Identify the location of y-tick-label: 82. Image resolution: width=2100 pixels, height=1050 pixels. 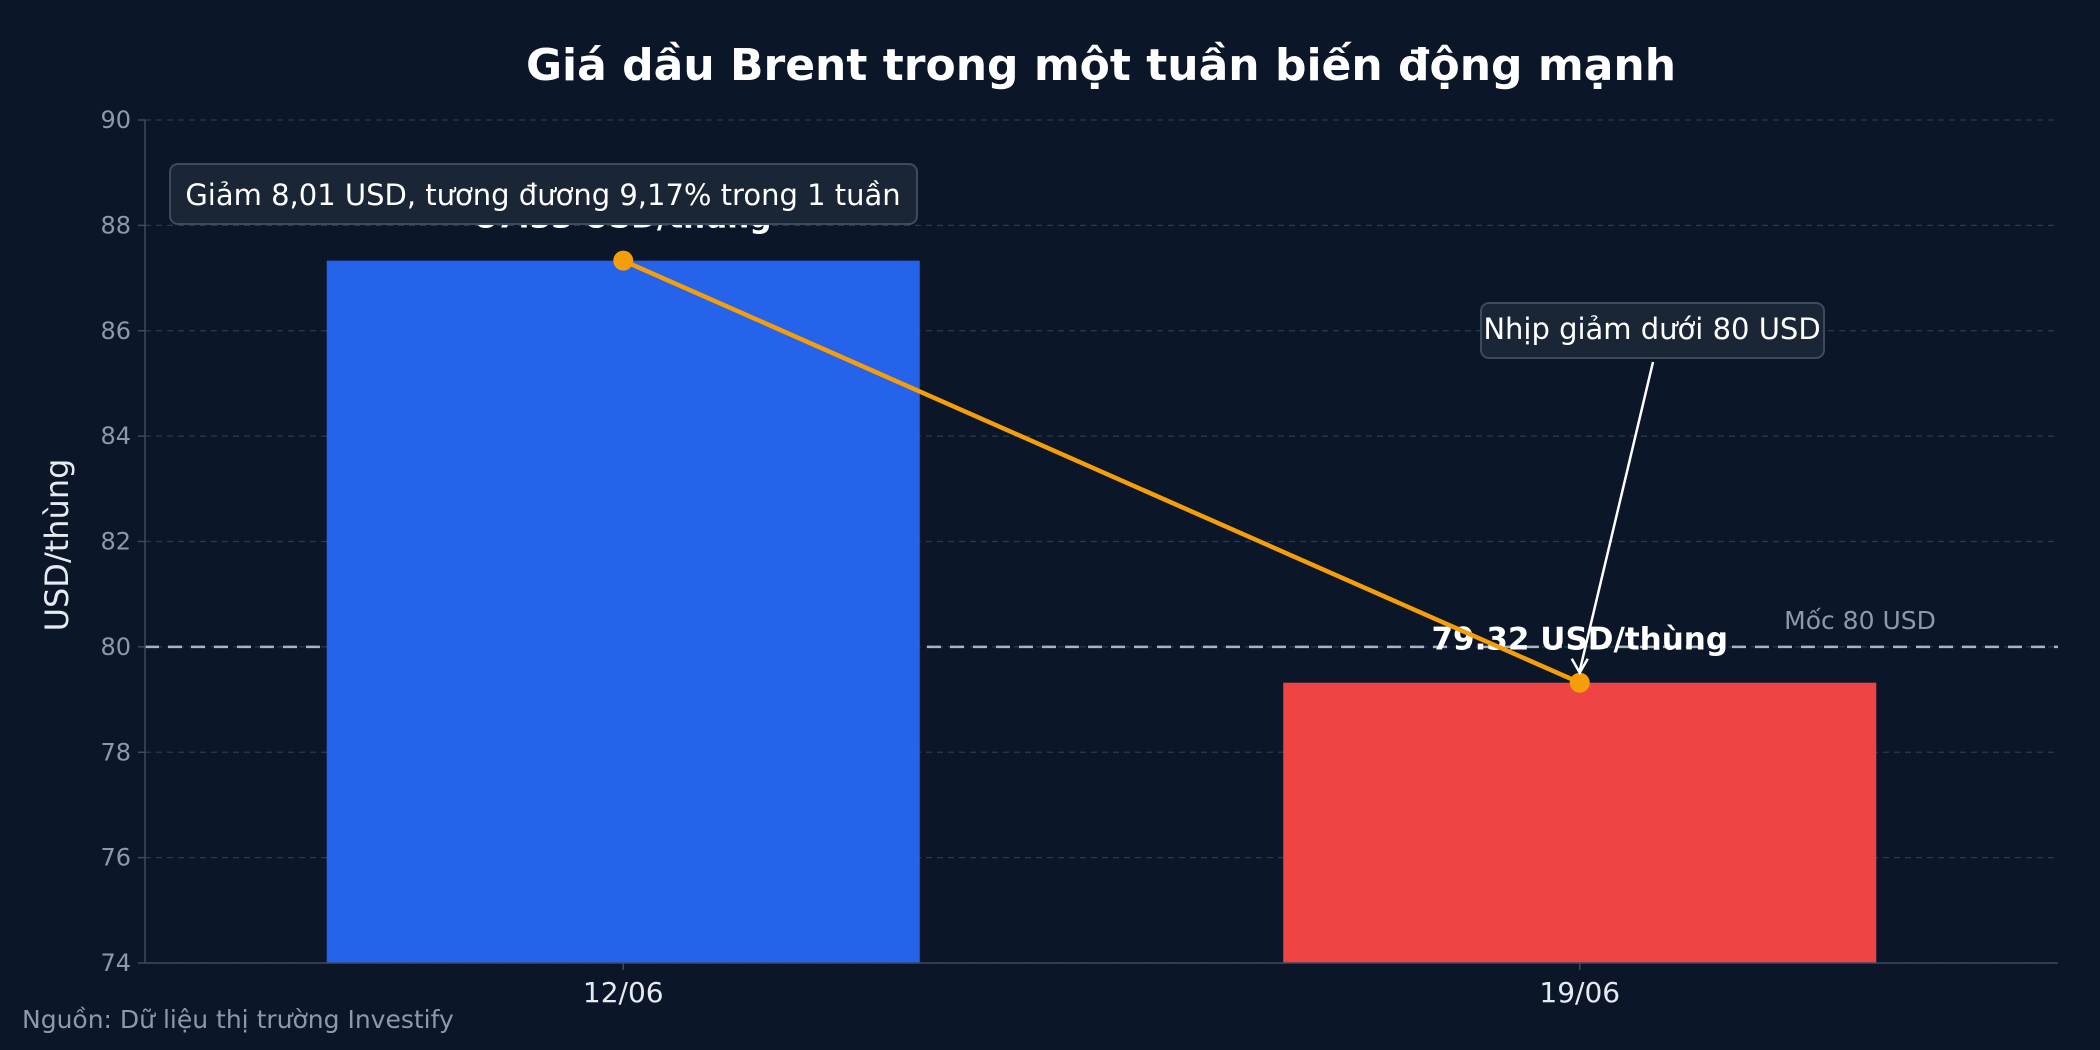
(115, 542).